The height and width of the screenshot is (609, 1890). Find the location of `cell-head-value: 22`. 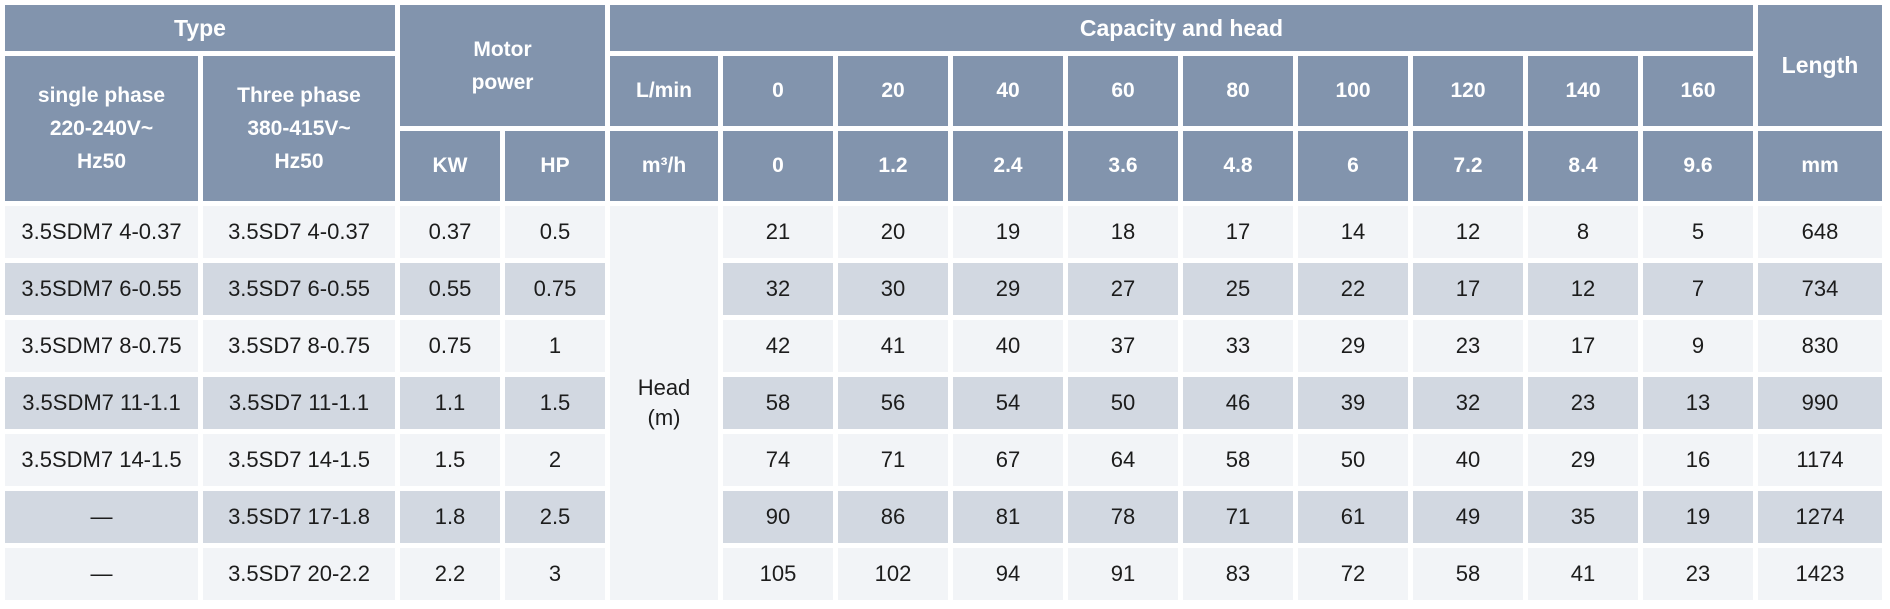

cell-head-value: 22 is located at coordinates (1353, 289).